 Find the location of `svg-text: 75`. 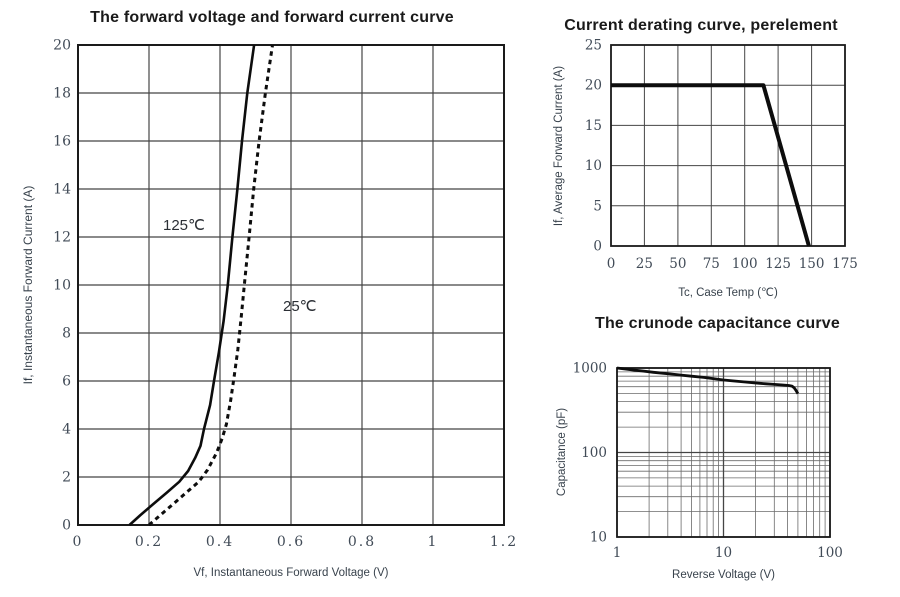

svg-text: 75 is located at coordinates (711, 264).